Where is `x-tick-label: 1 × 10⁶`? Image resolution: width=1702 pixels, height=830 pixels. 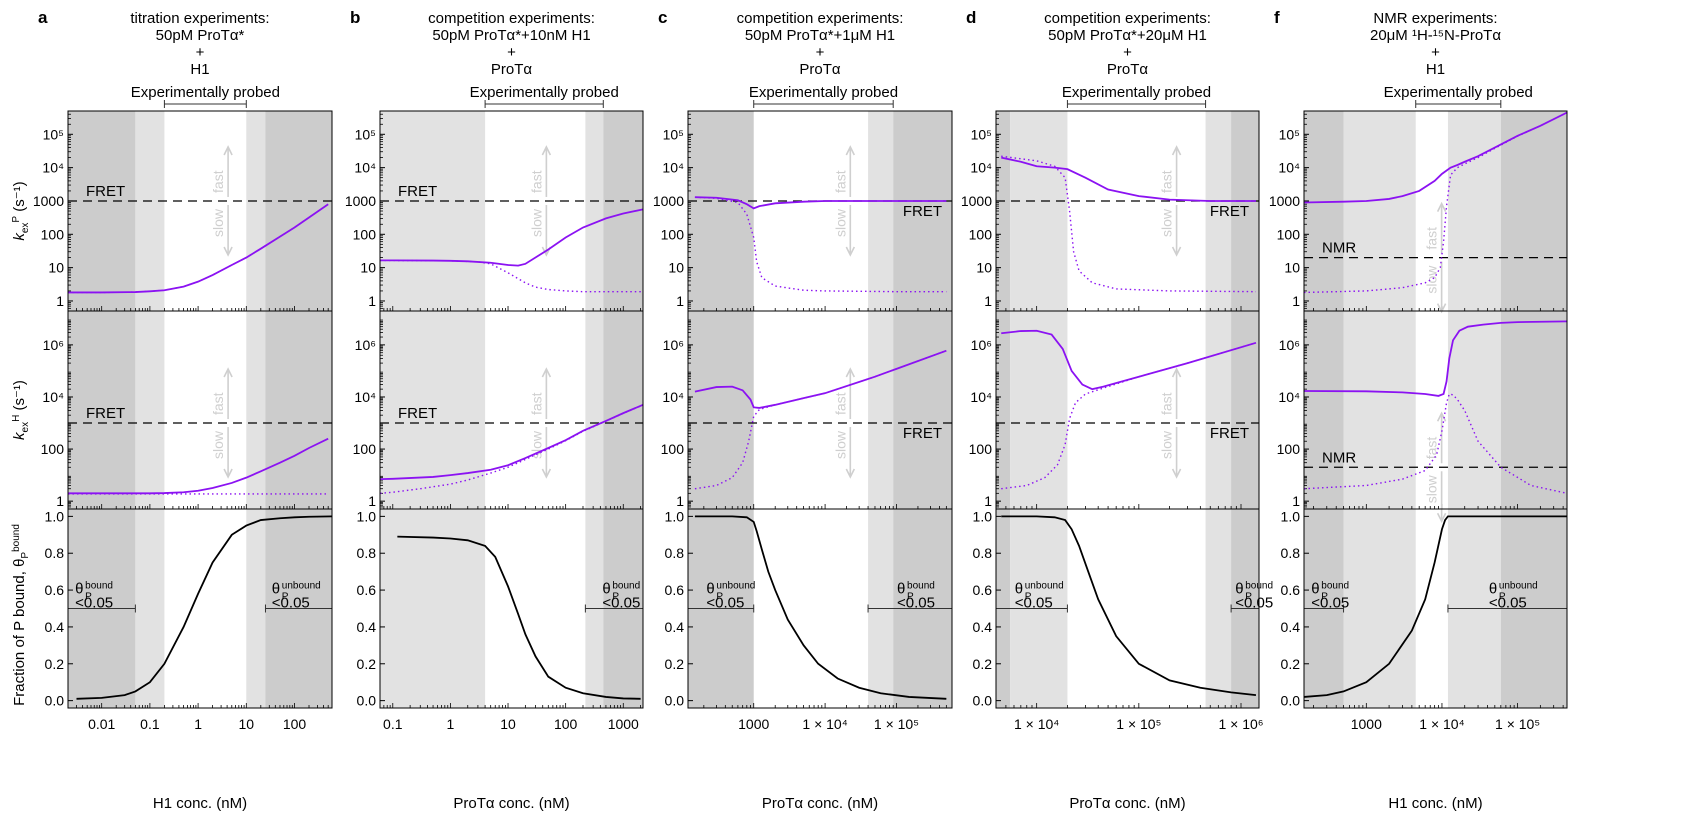
x-tick-label: 1 × 10⁶ is located at coordinates (1240, 724).